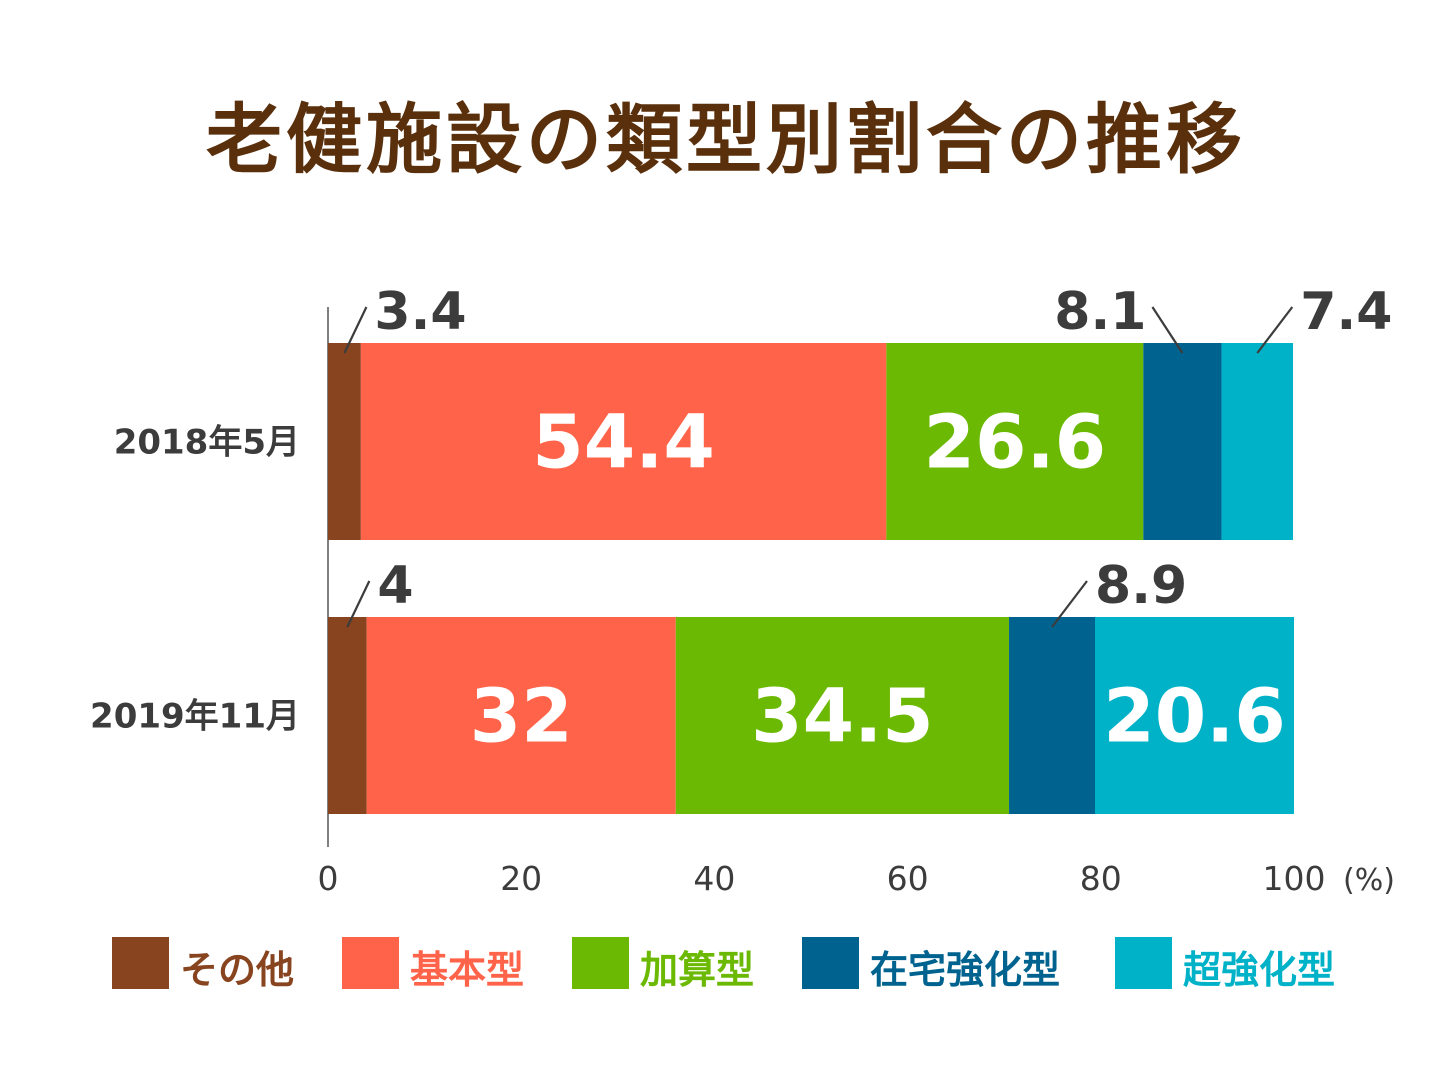  Describe the element at coordinates (908, 878) in the screenshot. I see `x-tick-label: 60` at that location.